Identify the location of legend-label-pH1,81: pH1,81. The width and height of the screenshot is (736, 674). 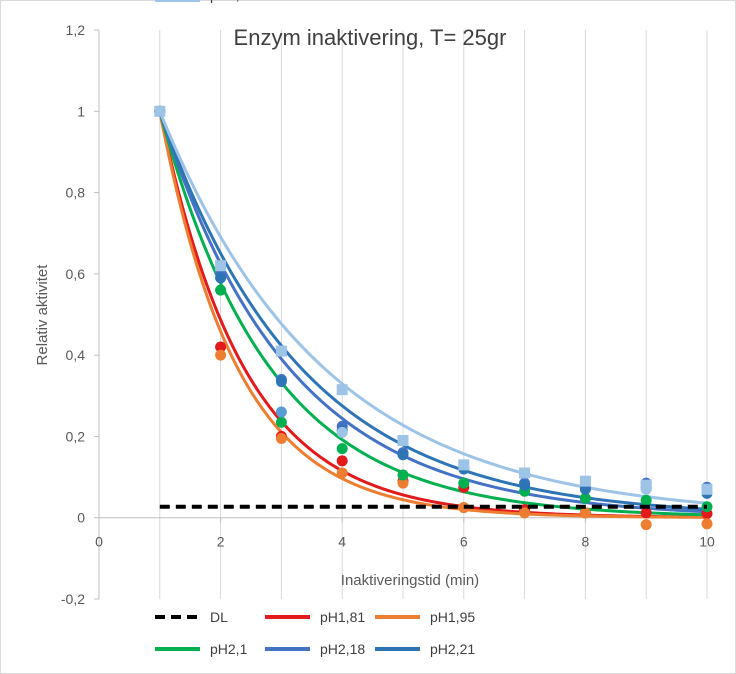
(342, 617).